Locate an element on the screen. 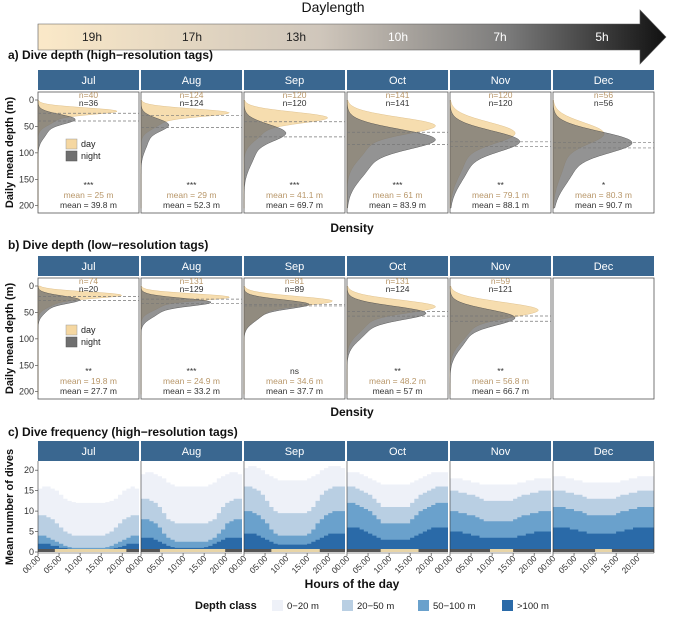 The height and width of the screenshot is (621, 685). legend-label: >100 m is located at coordinates (533, 606).